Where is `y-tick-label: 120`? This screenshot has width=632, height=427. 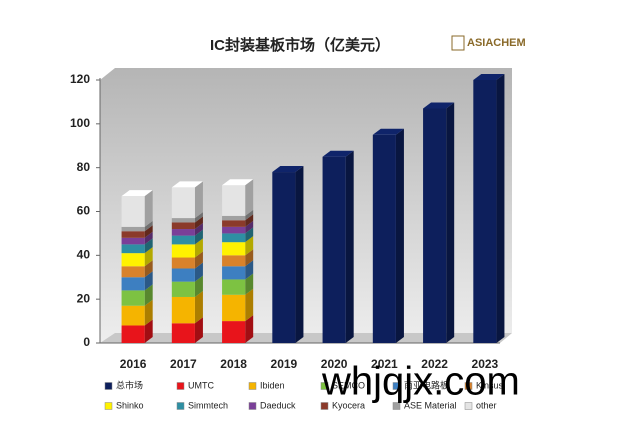
y-tick-label: 120 is located at coordinates (80, 79).